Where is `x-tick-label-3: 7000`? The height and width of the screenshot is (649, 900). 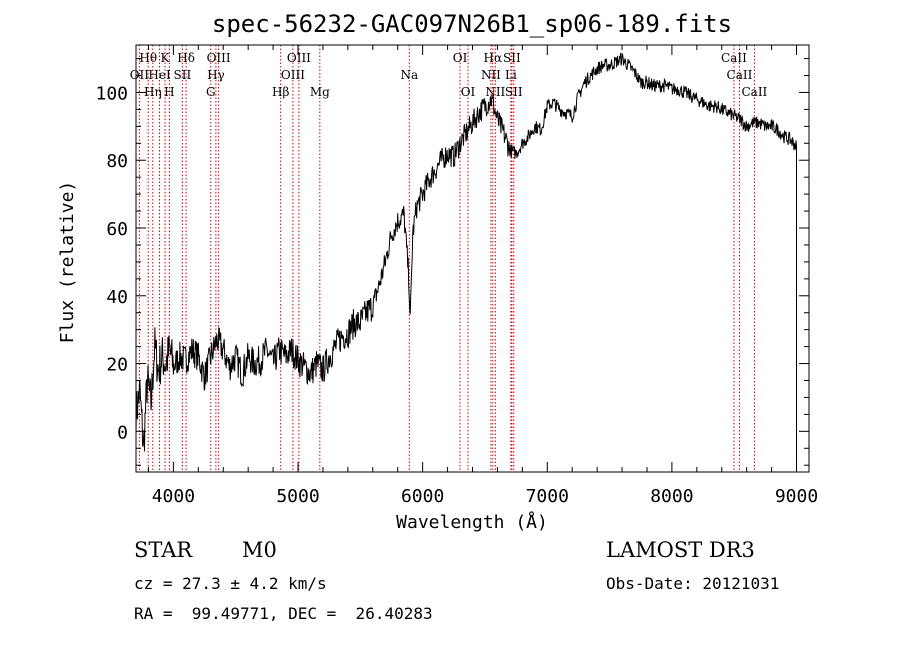 x-tick-label-3: 7000 is located at coordinates (547, 496).